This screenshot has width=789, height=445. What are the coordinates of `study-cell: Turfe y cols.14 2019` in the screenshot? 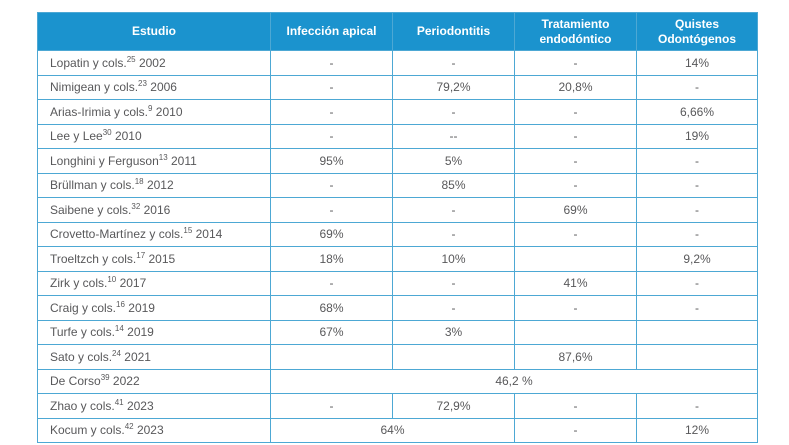 It's located at (154, 332).